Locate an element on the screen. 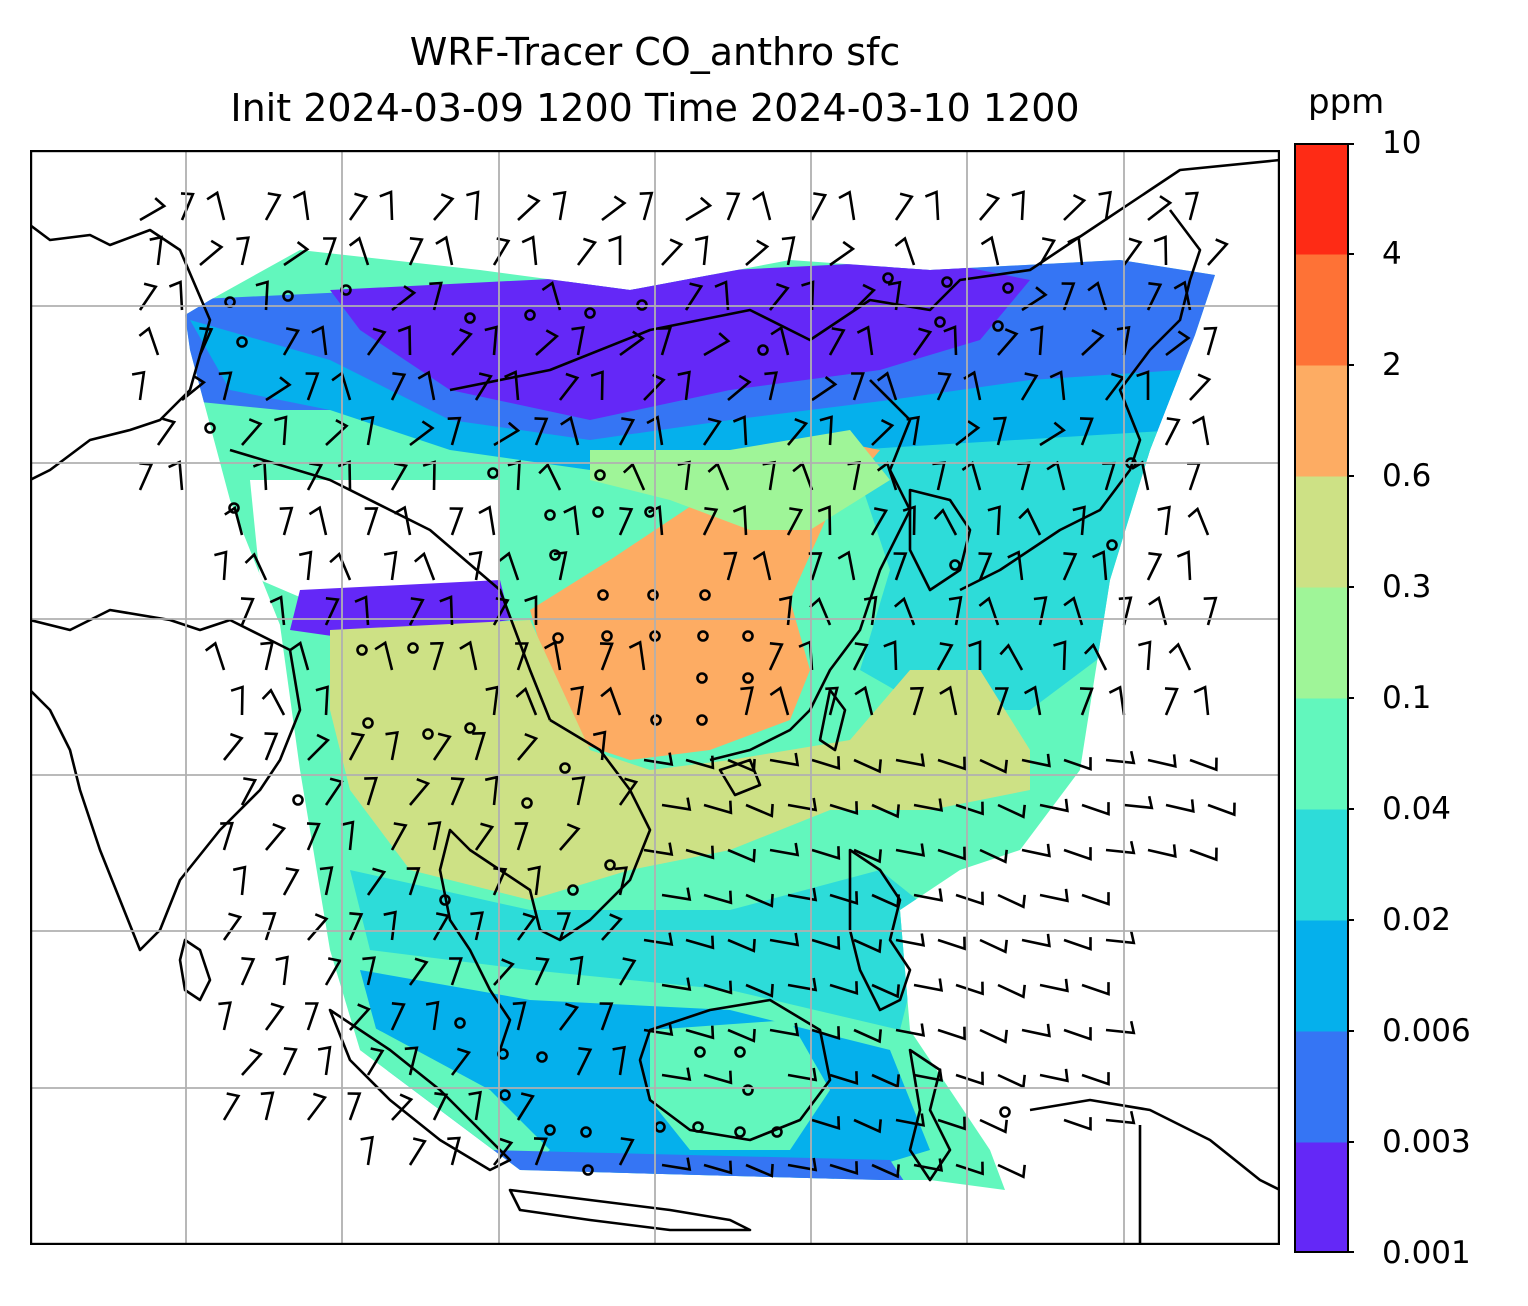  colorbar-frame is located at coordinates (1321, 698).